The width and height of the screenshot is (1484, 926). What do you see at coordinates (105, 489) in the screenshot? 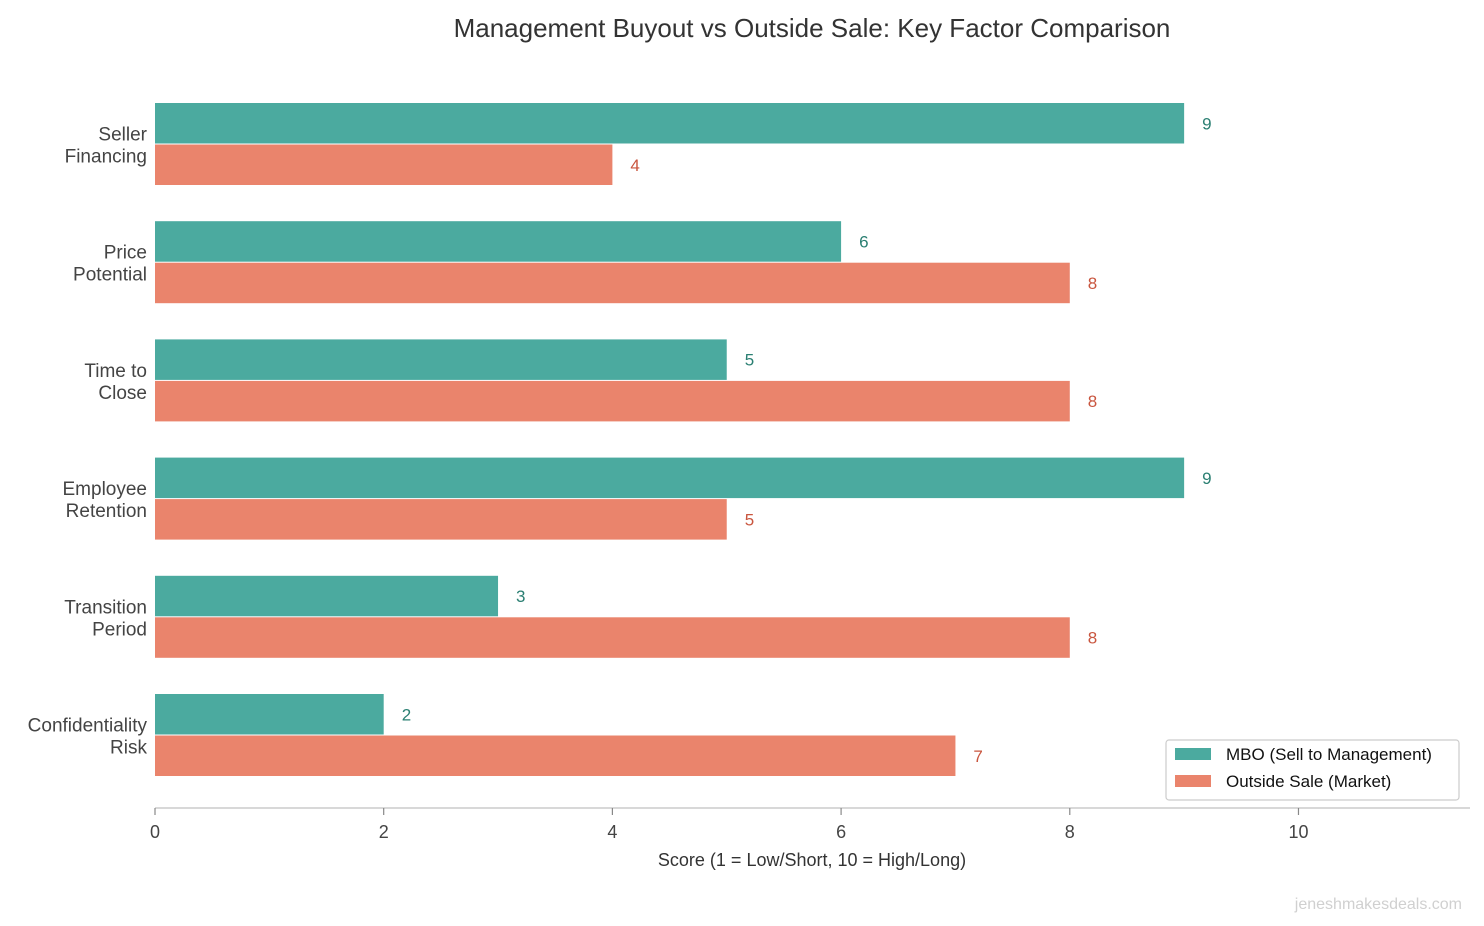
I see `y-tick-label: Employee` at bounding box center [105, 489].